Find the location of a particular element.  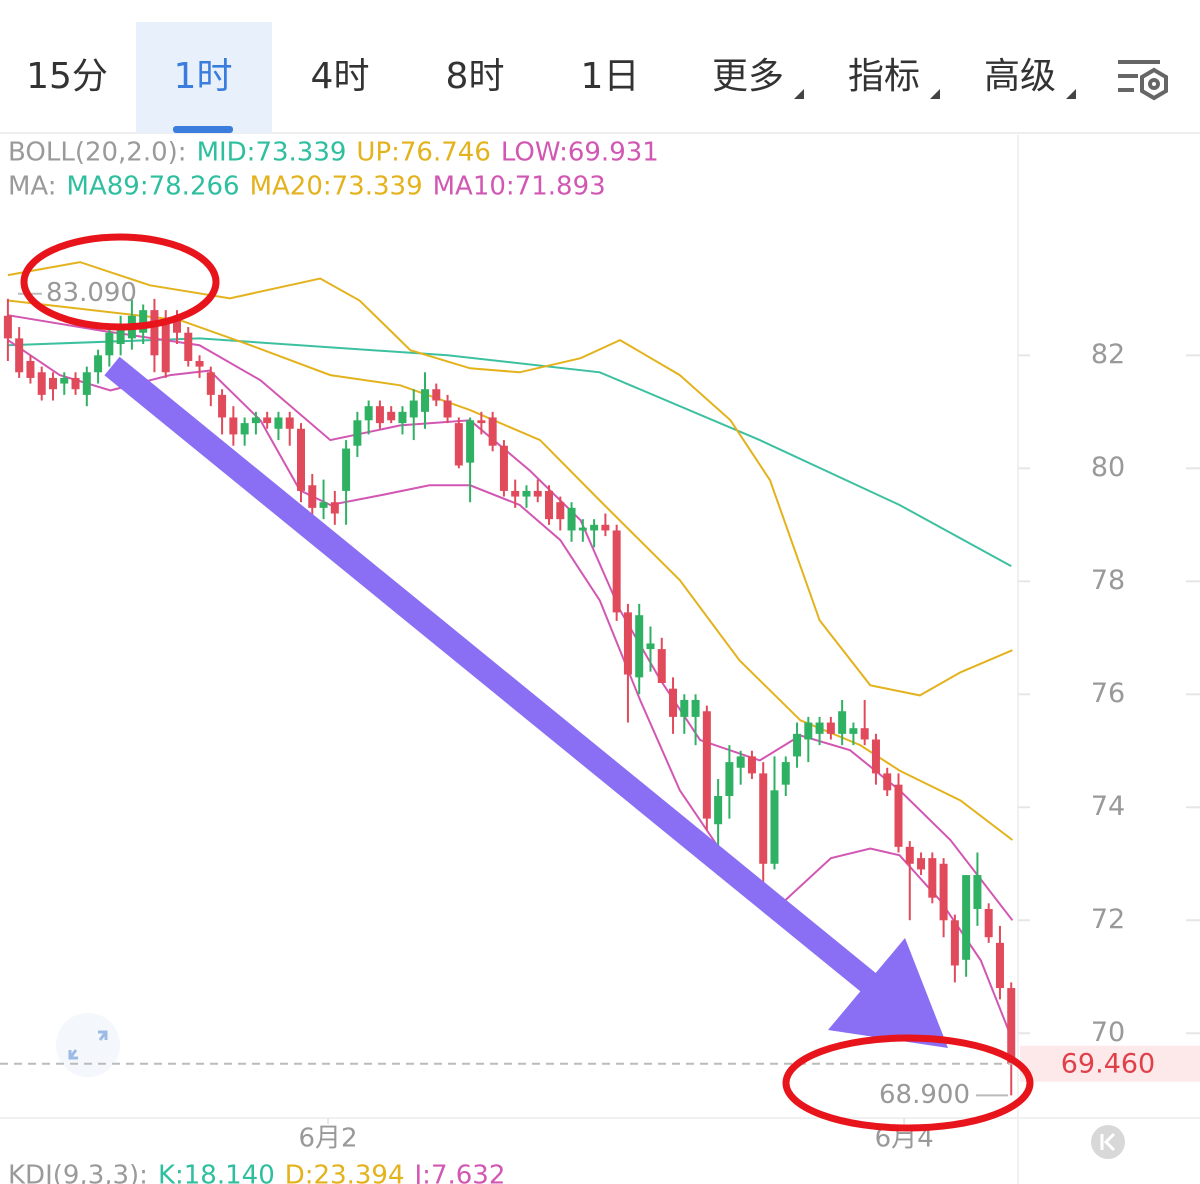

y-tick-label: 74 is located at coordinates (1108, 806).